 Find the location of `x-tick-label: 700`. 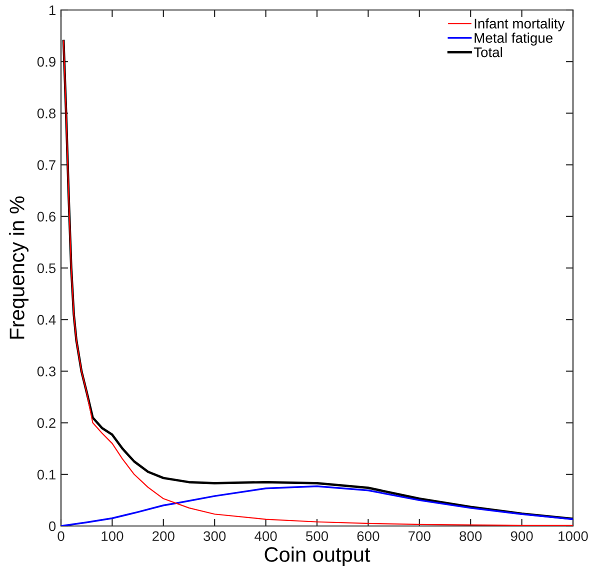

x-tick-label: 700 is located at coordinates (419, 536).